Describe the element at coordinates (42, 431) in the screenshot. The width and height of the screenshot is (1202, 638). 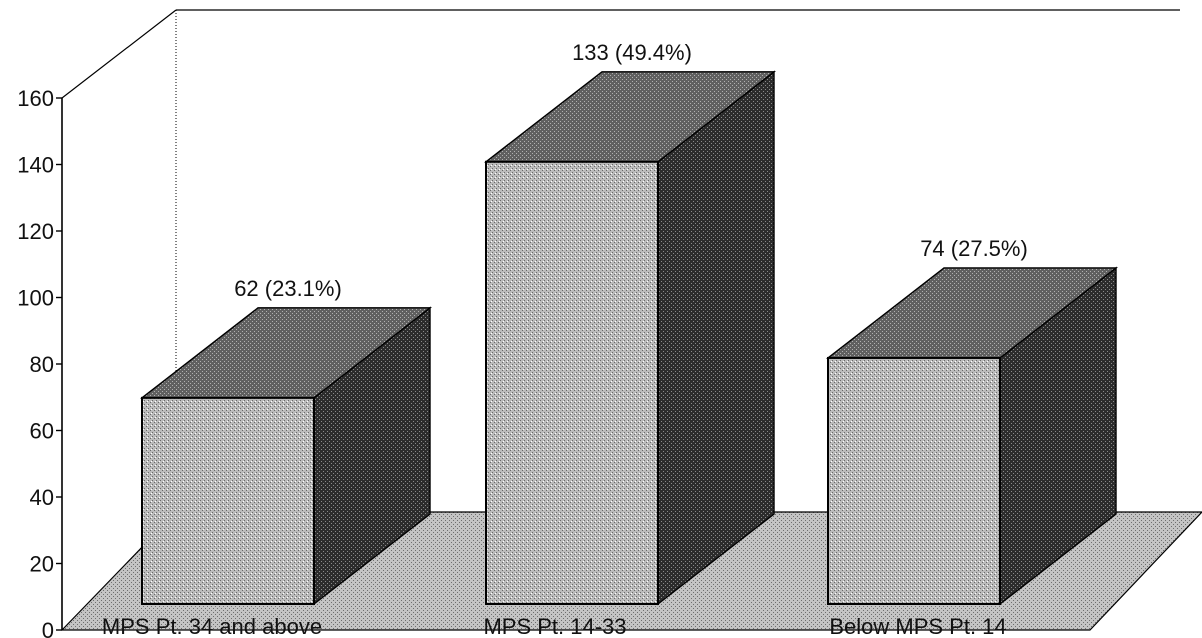
I see `y-tick-label: 60` at that location.